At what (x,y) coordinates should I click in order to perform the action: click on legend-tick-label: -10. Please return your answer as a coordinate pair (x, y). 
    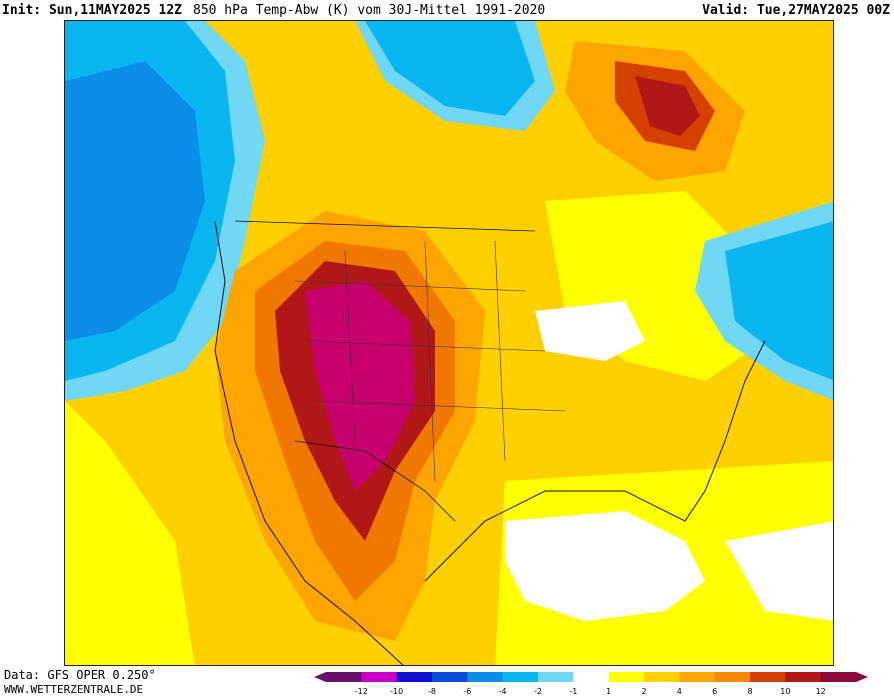
    Looking at the image, I should click on (396, 691).